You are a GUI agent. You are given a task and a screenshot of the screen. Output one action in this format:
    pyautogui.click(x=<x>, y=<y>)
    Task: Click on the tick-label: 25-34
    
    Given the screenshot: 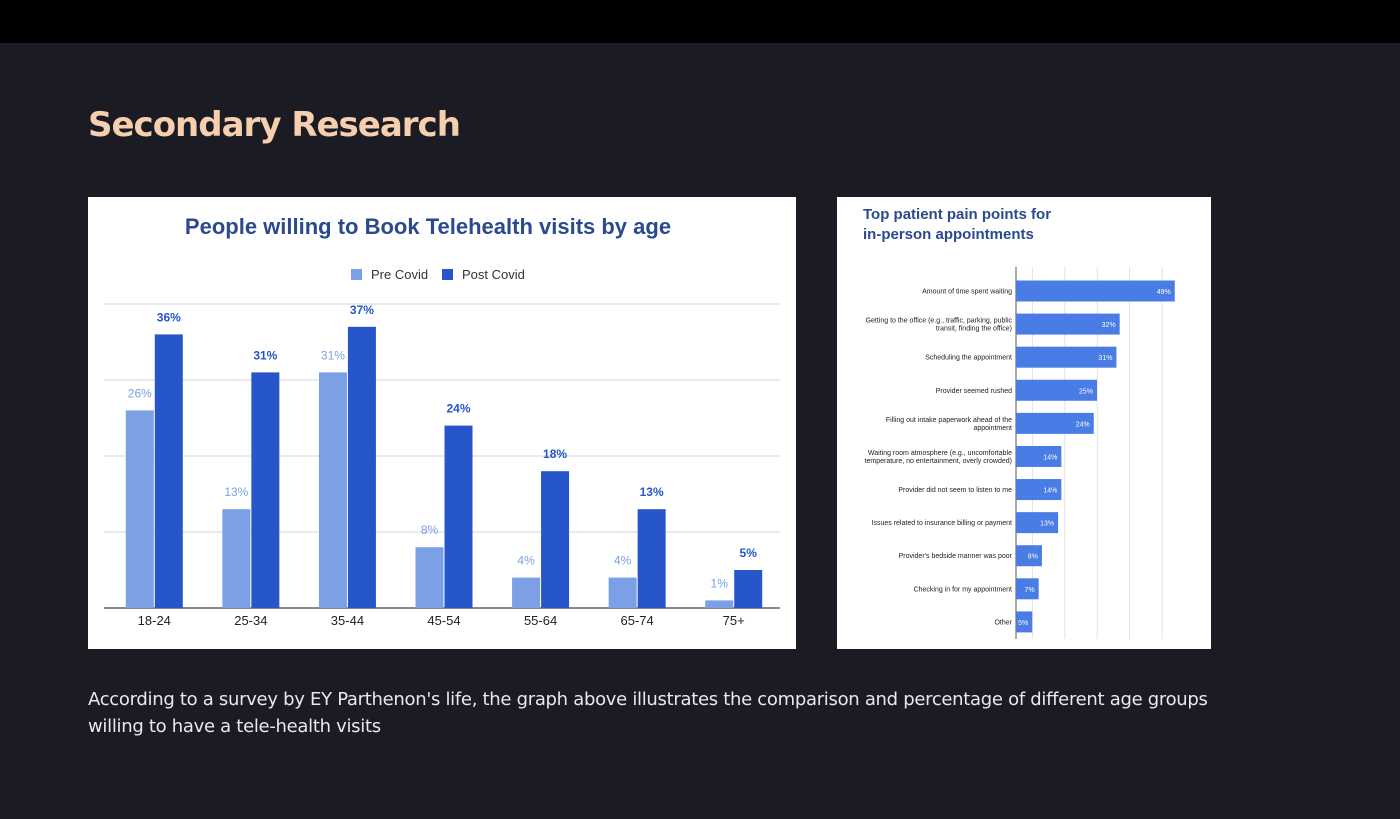 What is the action you would take?
    pyautogui.click(x=250, y=620)
    